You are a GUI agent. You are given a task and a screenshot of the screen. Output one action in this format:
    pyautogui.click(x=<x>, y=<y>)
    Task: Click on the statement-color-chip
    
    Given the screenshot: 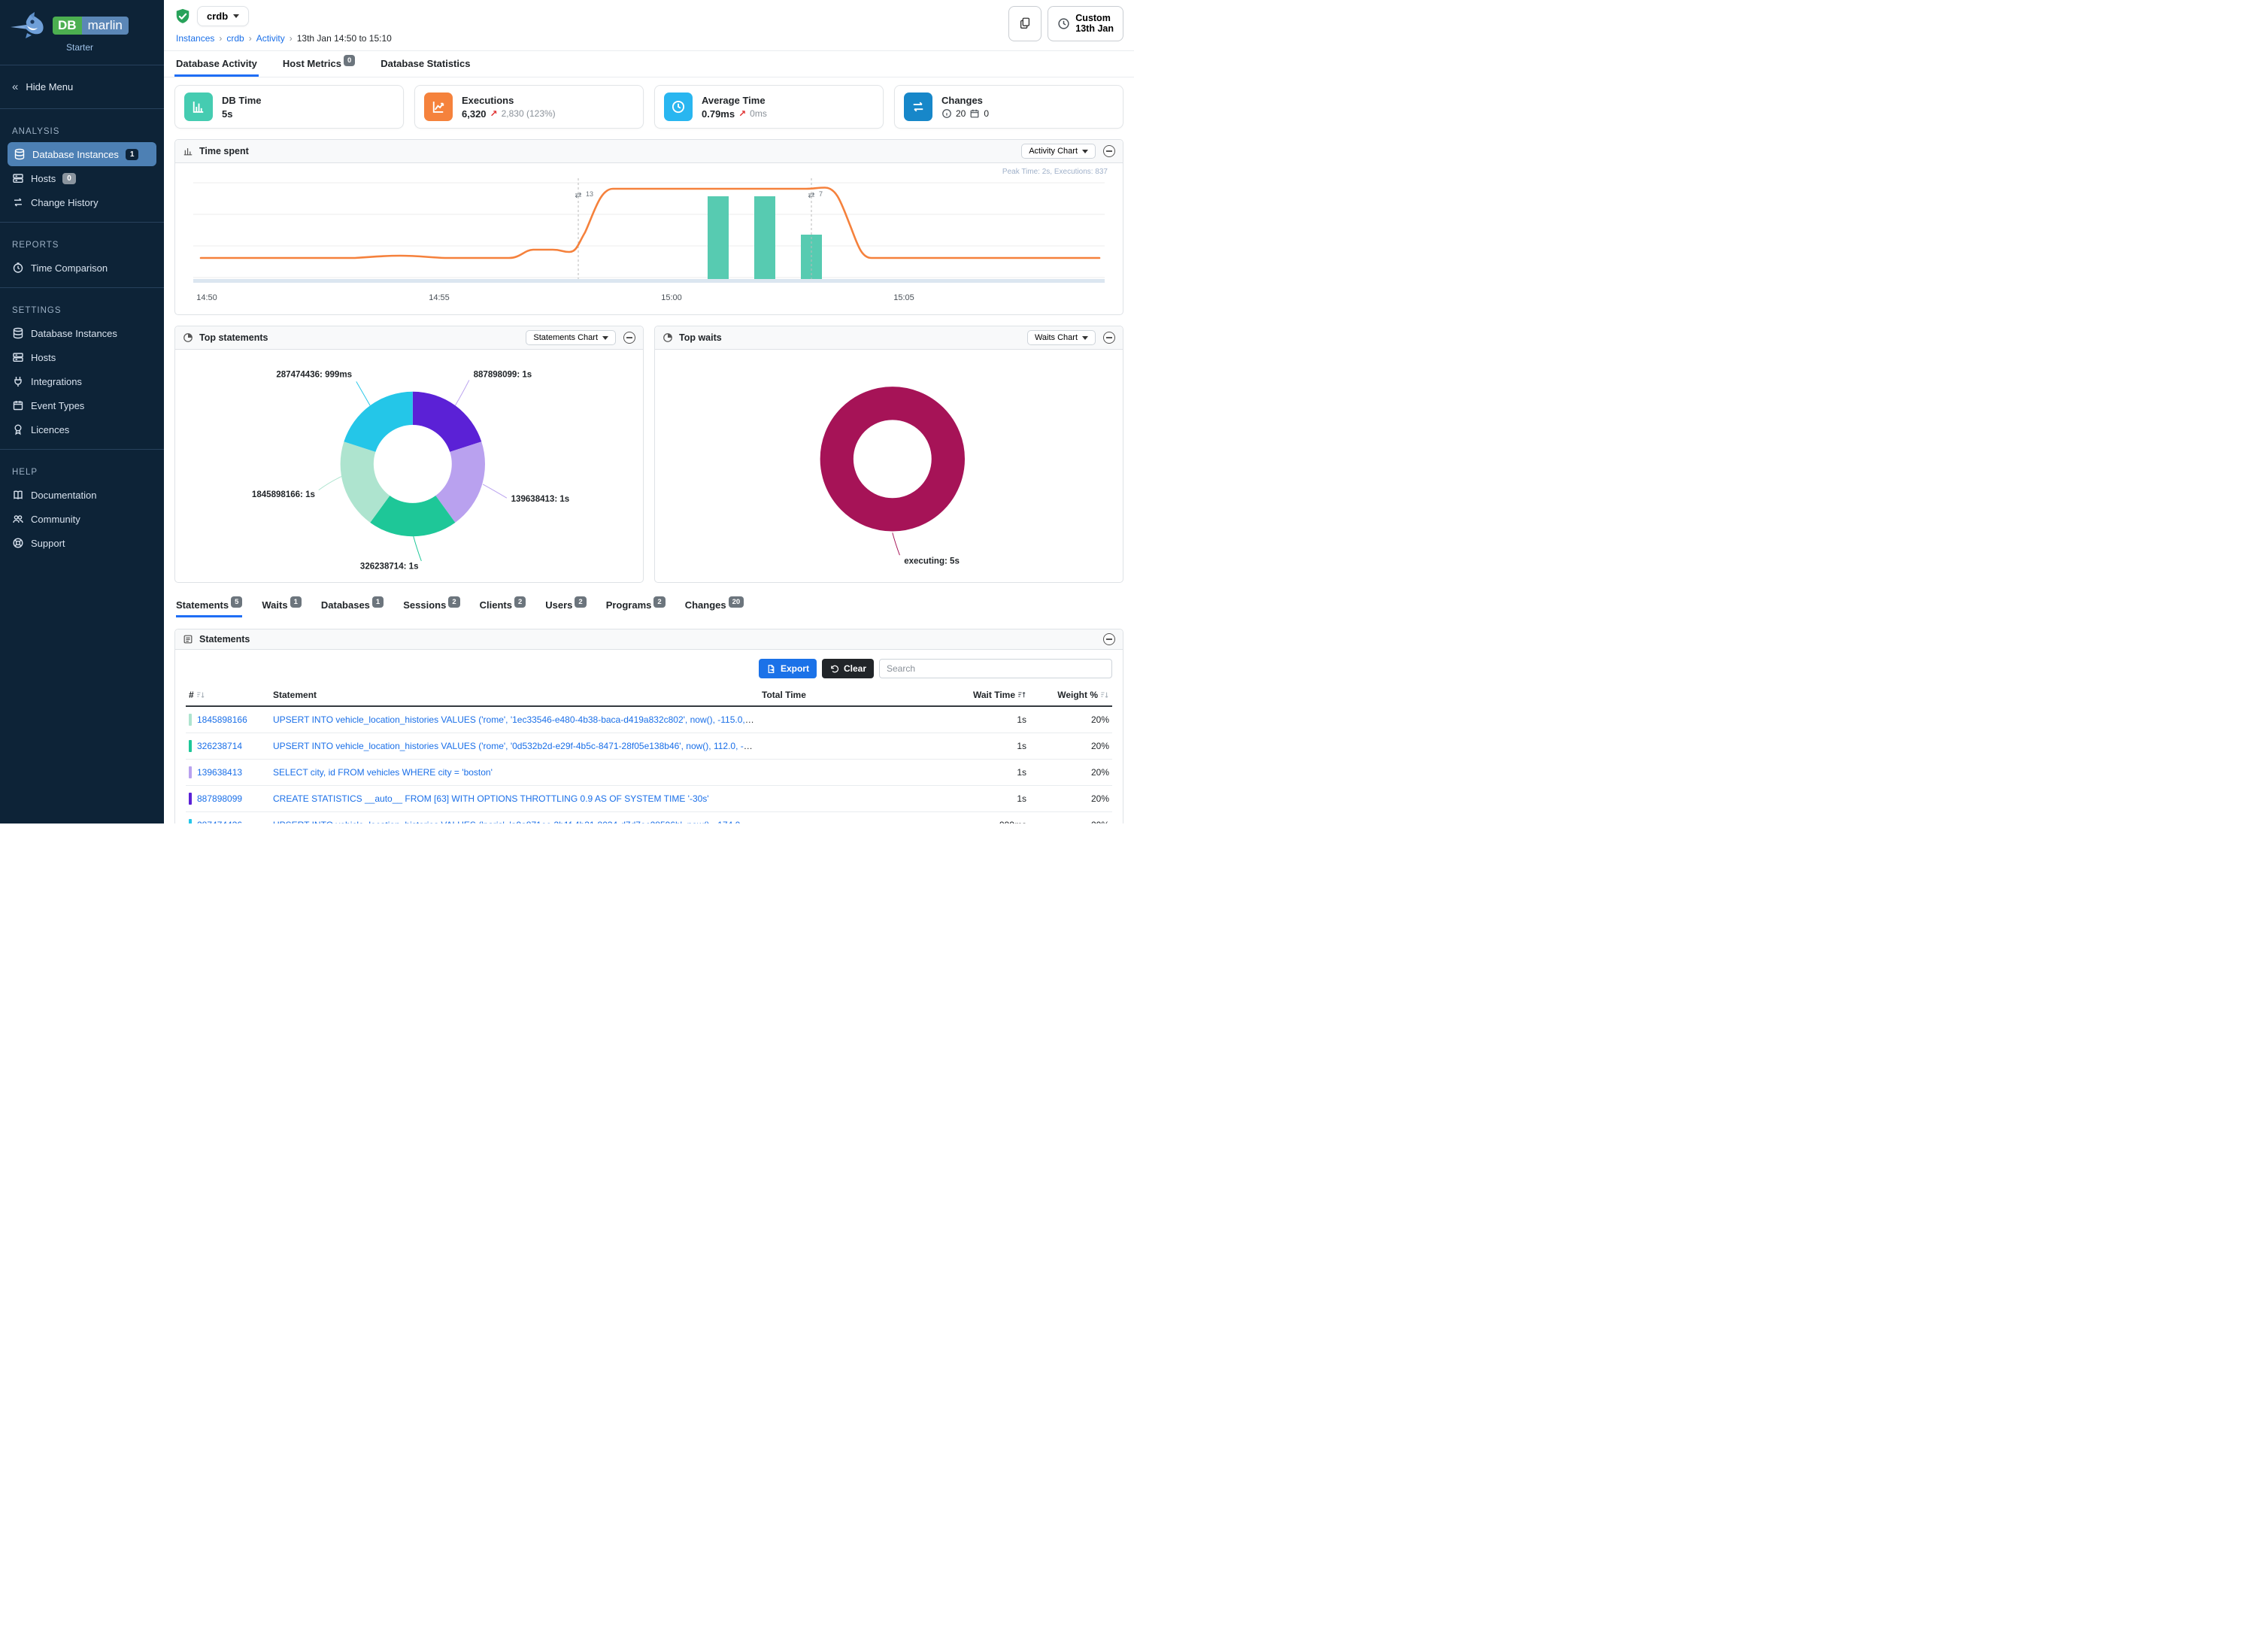 What is the action you would take?
    pyautogui.click(x=190, y=821)
    